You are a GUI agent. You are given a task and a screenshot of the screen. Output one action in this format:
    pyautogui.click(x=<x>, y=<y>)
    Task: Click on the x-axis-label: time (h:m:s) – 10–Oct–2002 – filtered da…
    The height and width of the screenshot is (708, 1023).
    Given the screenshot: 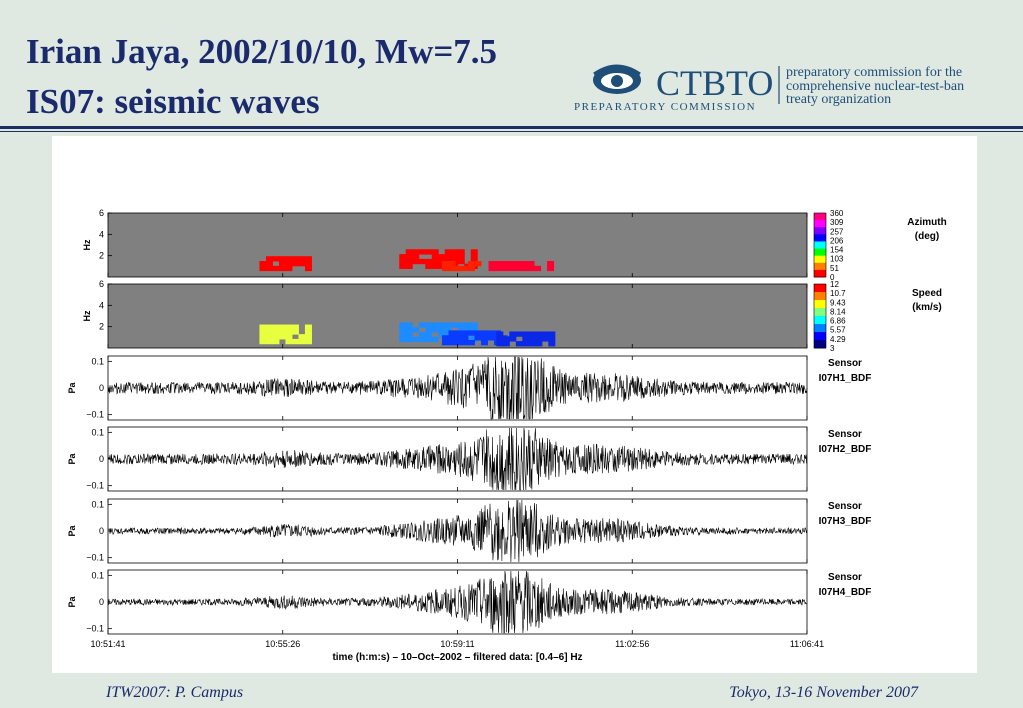 What is the action you would take?
    pyautogui.click(x=457, y=657)
    